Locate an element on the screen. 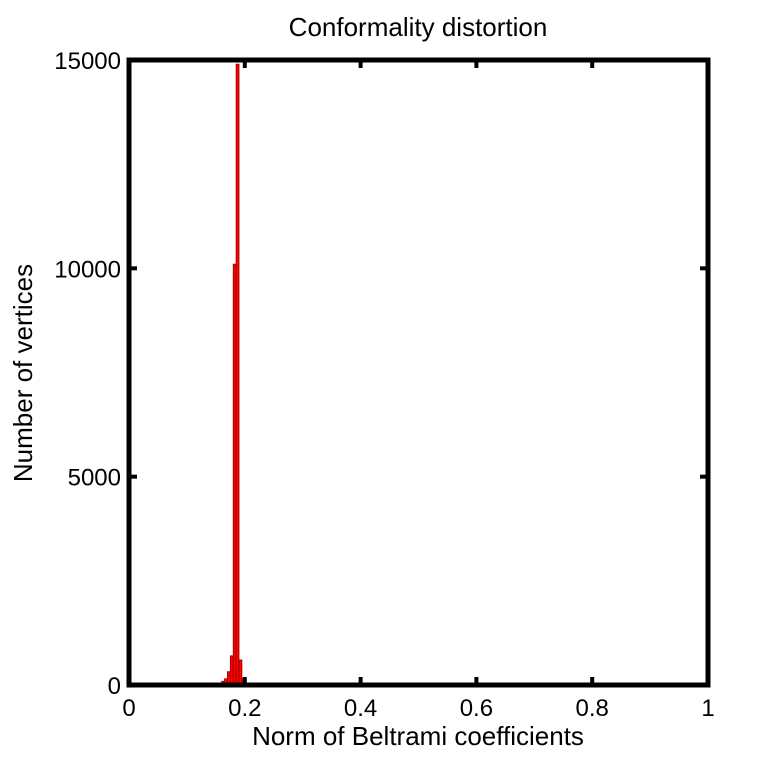 This screenshot has width=784, height=768. y-axis-label: Number of vertices is located at coordinates (23, 373).